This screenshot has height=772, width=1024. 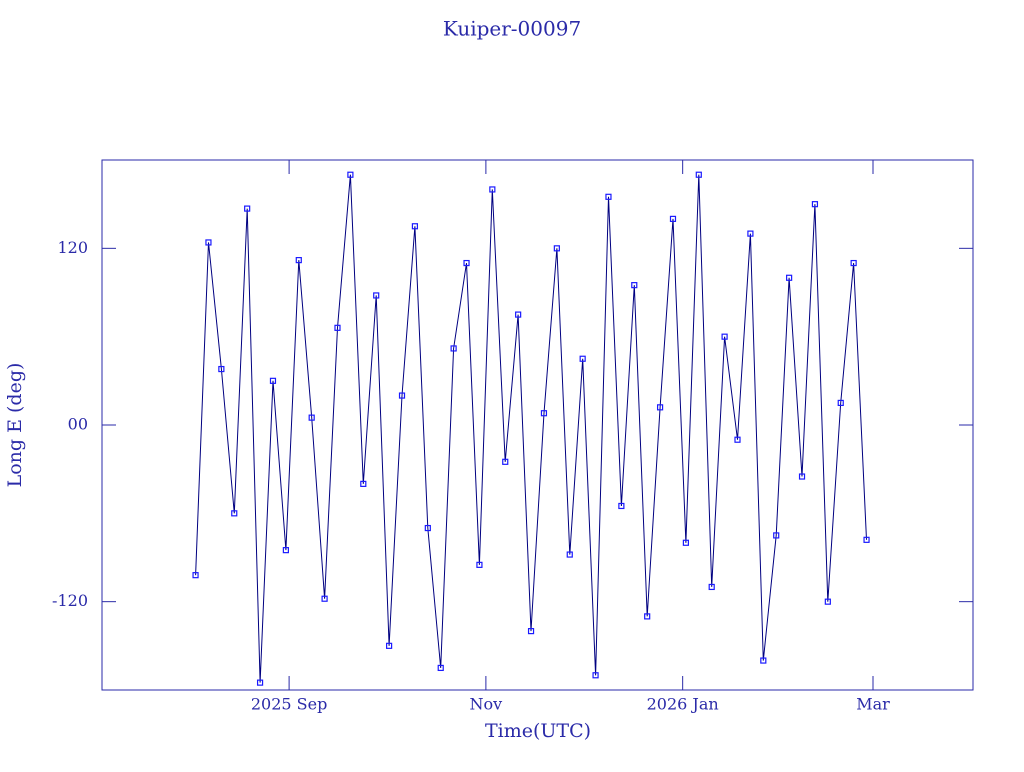 What do you see at coordinates (78, 424) in the screenshot?
I see `y-tick-label: 00` at bounding box center [78, 424].